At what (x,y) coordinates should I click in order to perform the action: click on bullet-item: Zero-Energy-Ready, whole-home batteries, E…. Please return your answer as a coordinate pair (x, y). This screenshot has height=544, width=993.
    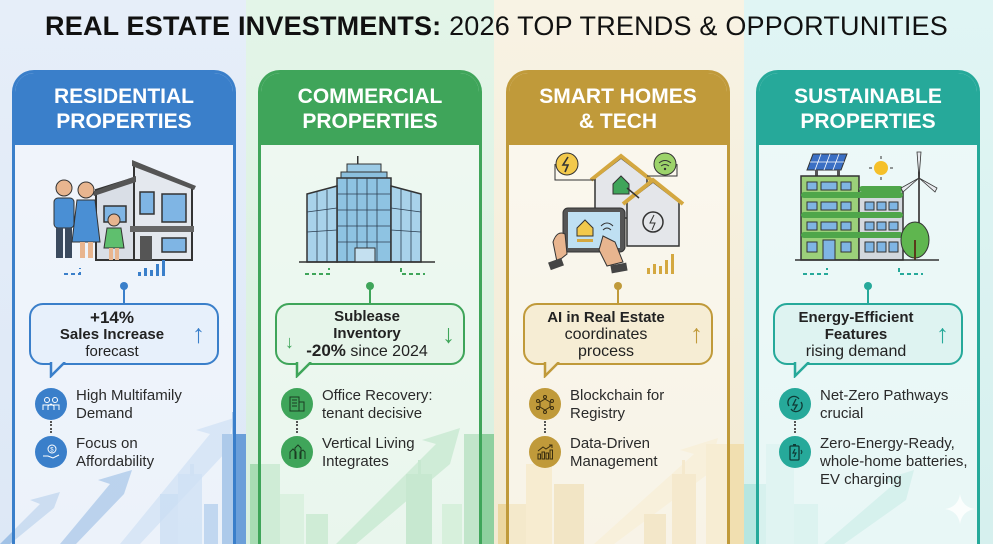
    Looking at the image, I should click on (878, 462).